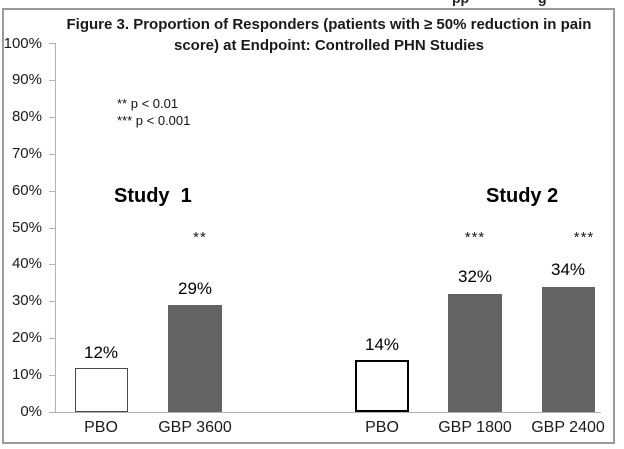 This screenshot has height=449, width=624. What do you see at coordinates (26, 300) in the screenshot?
I see `y-tick-label: 30%` at bounding box center [26, 300].